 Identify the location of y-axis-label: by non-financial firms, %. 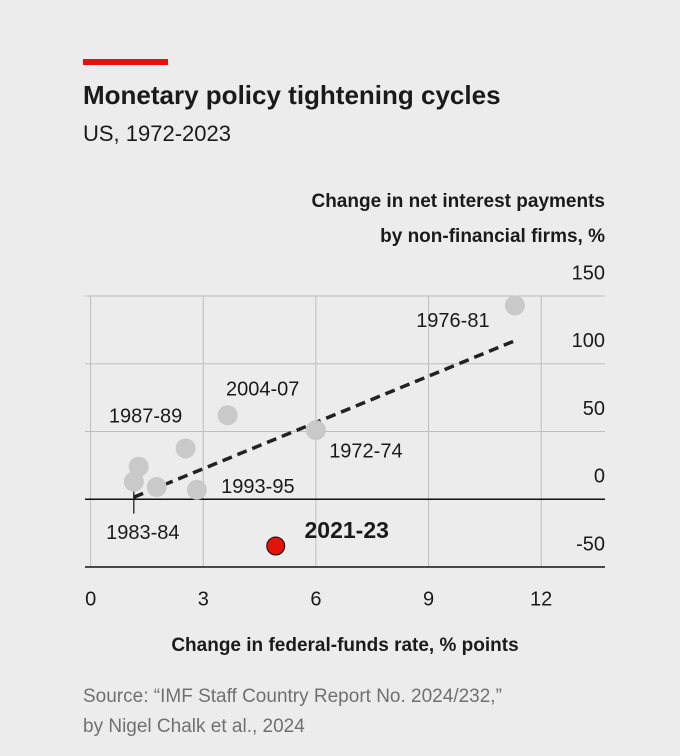
(492, 236).